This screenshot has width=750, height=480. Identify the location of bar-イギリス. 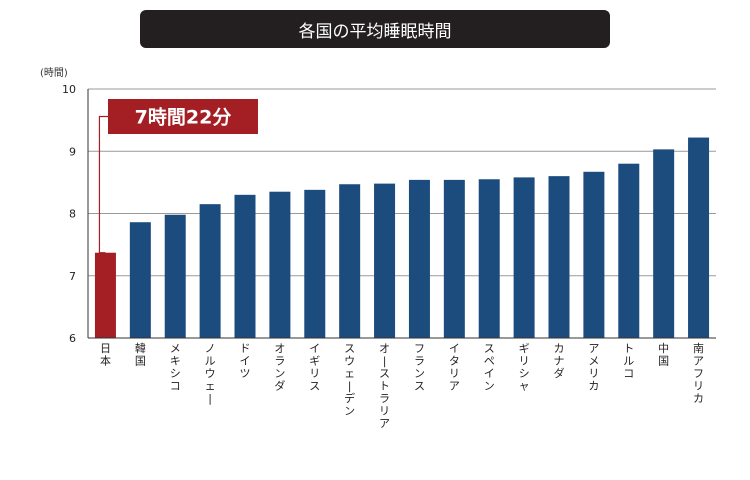
(315, 263).